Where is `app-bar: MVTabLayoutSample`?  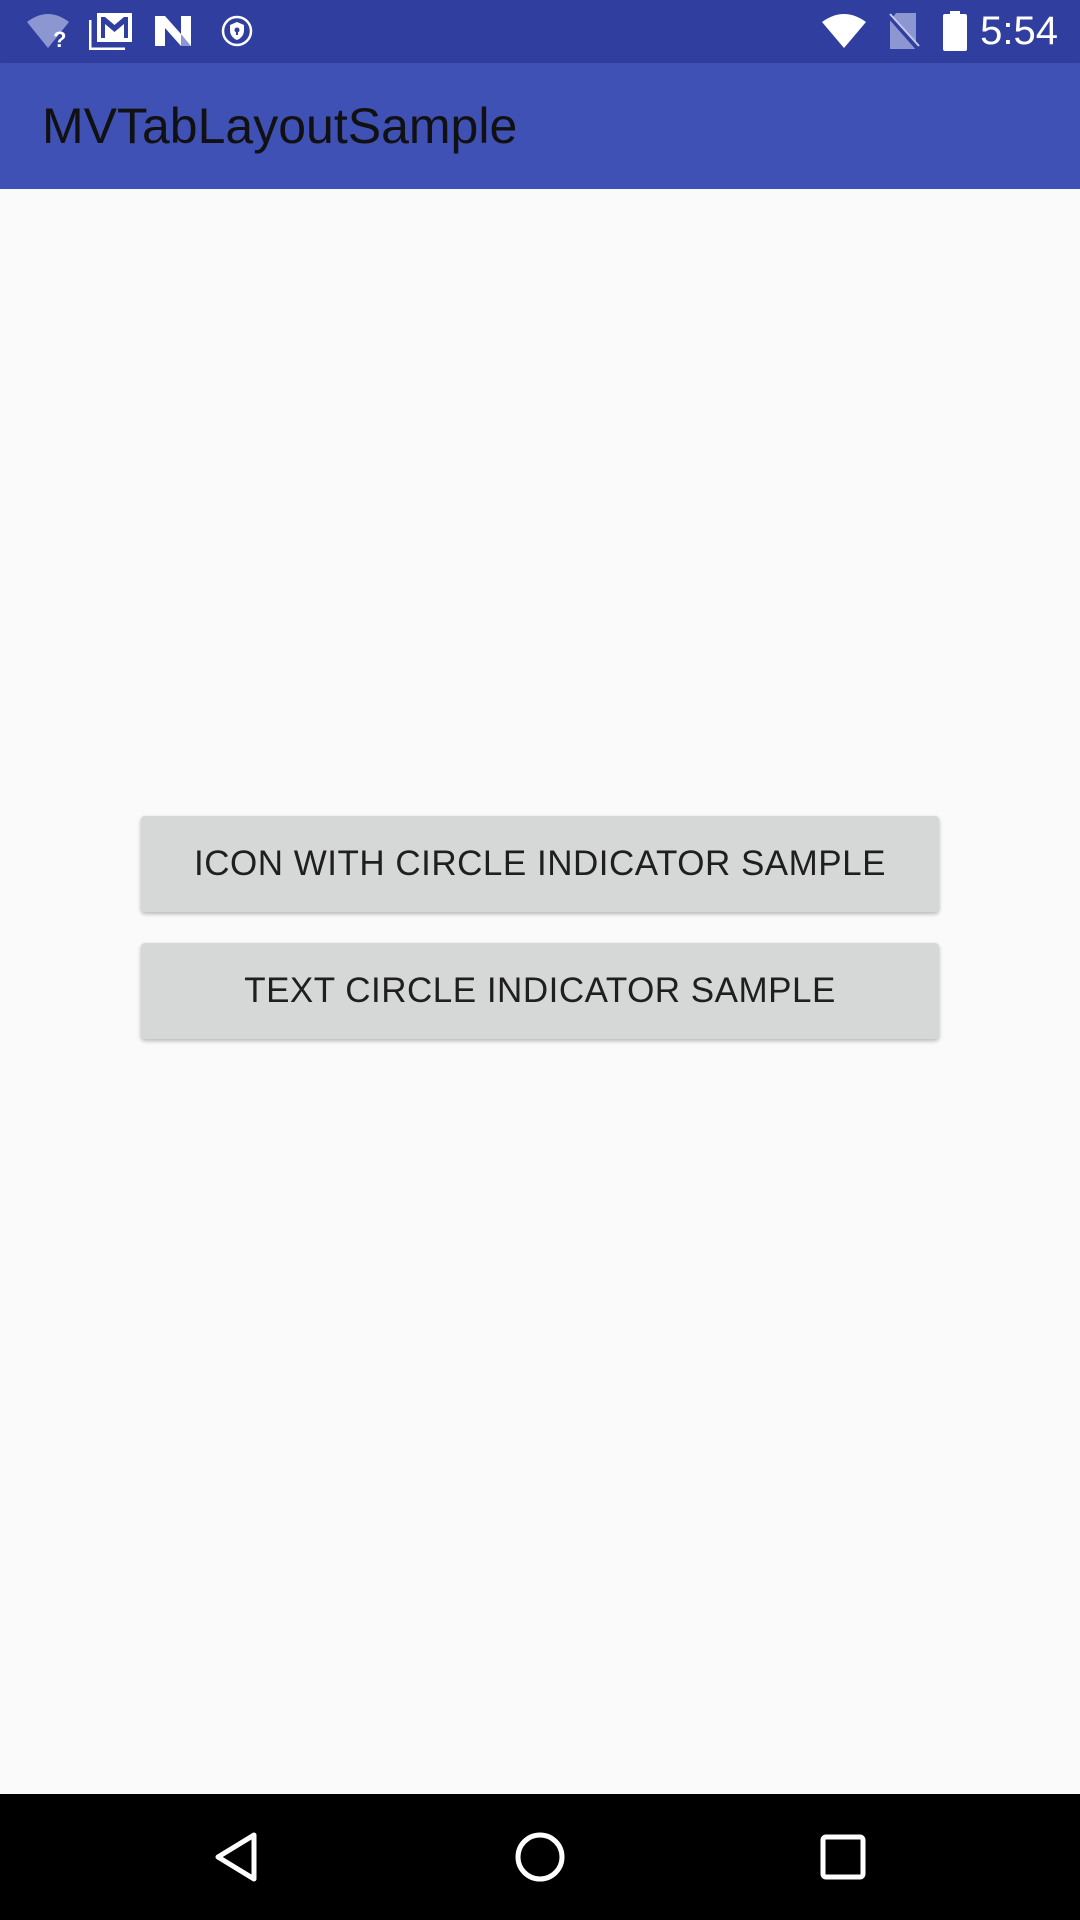 app-bar: MVTabLayoutSample is located at coordinates (540, 126).